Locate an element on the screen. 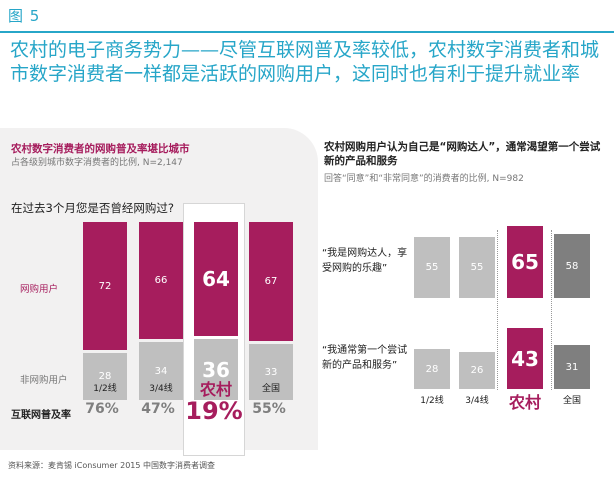 This screenshot has width=614, height=493. bar-row0-3: 58 is located at coordinates (572, 266).